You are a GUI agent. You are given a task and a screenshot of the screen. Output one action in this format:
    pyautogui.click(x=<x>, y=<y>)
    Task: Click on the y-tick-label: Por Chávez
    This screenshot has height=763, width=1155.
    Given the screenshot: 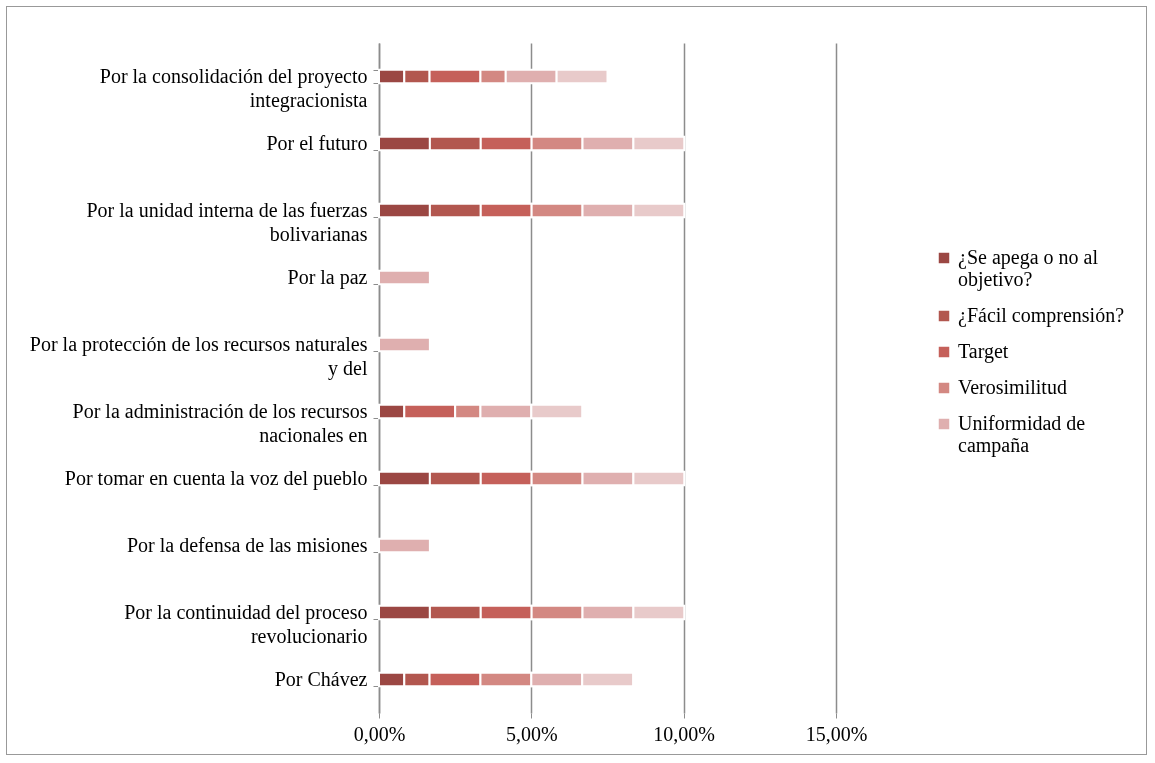 What is the action you would take?
    pyautogui.click(x=321, y=679)
    